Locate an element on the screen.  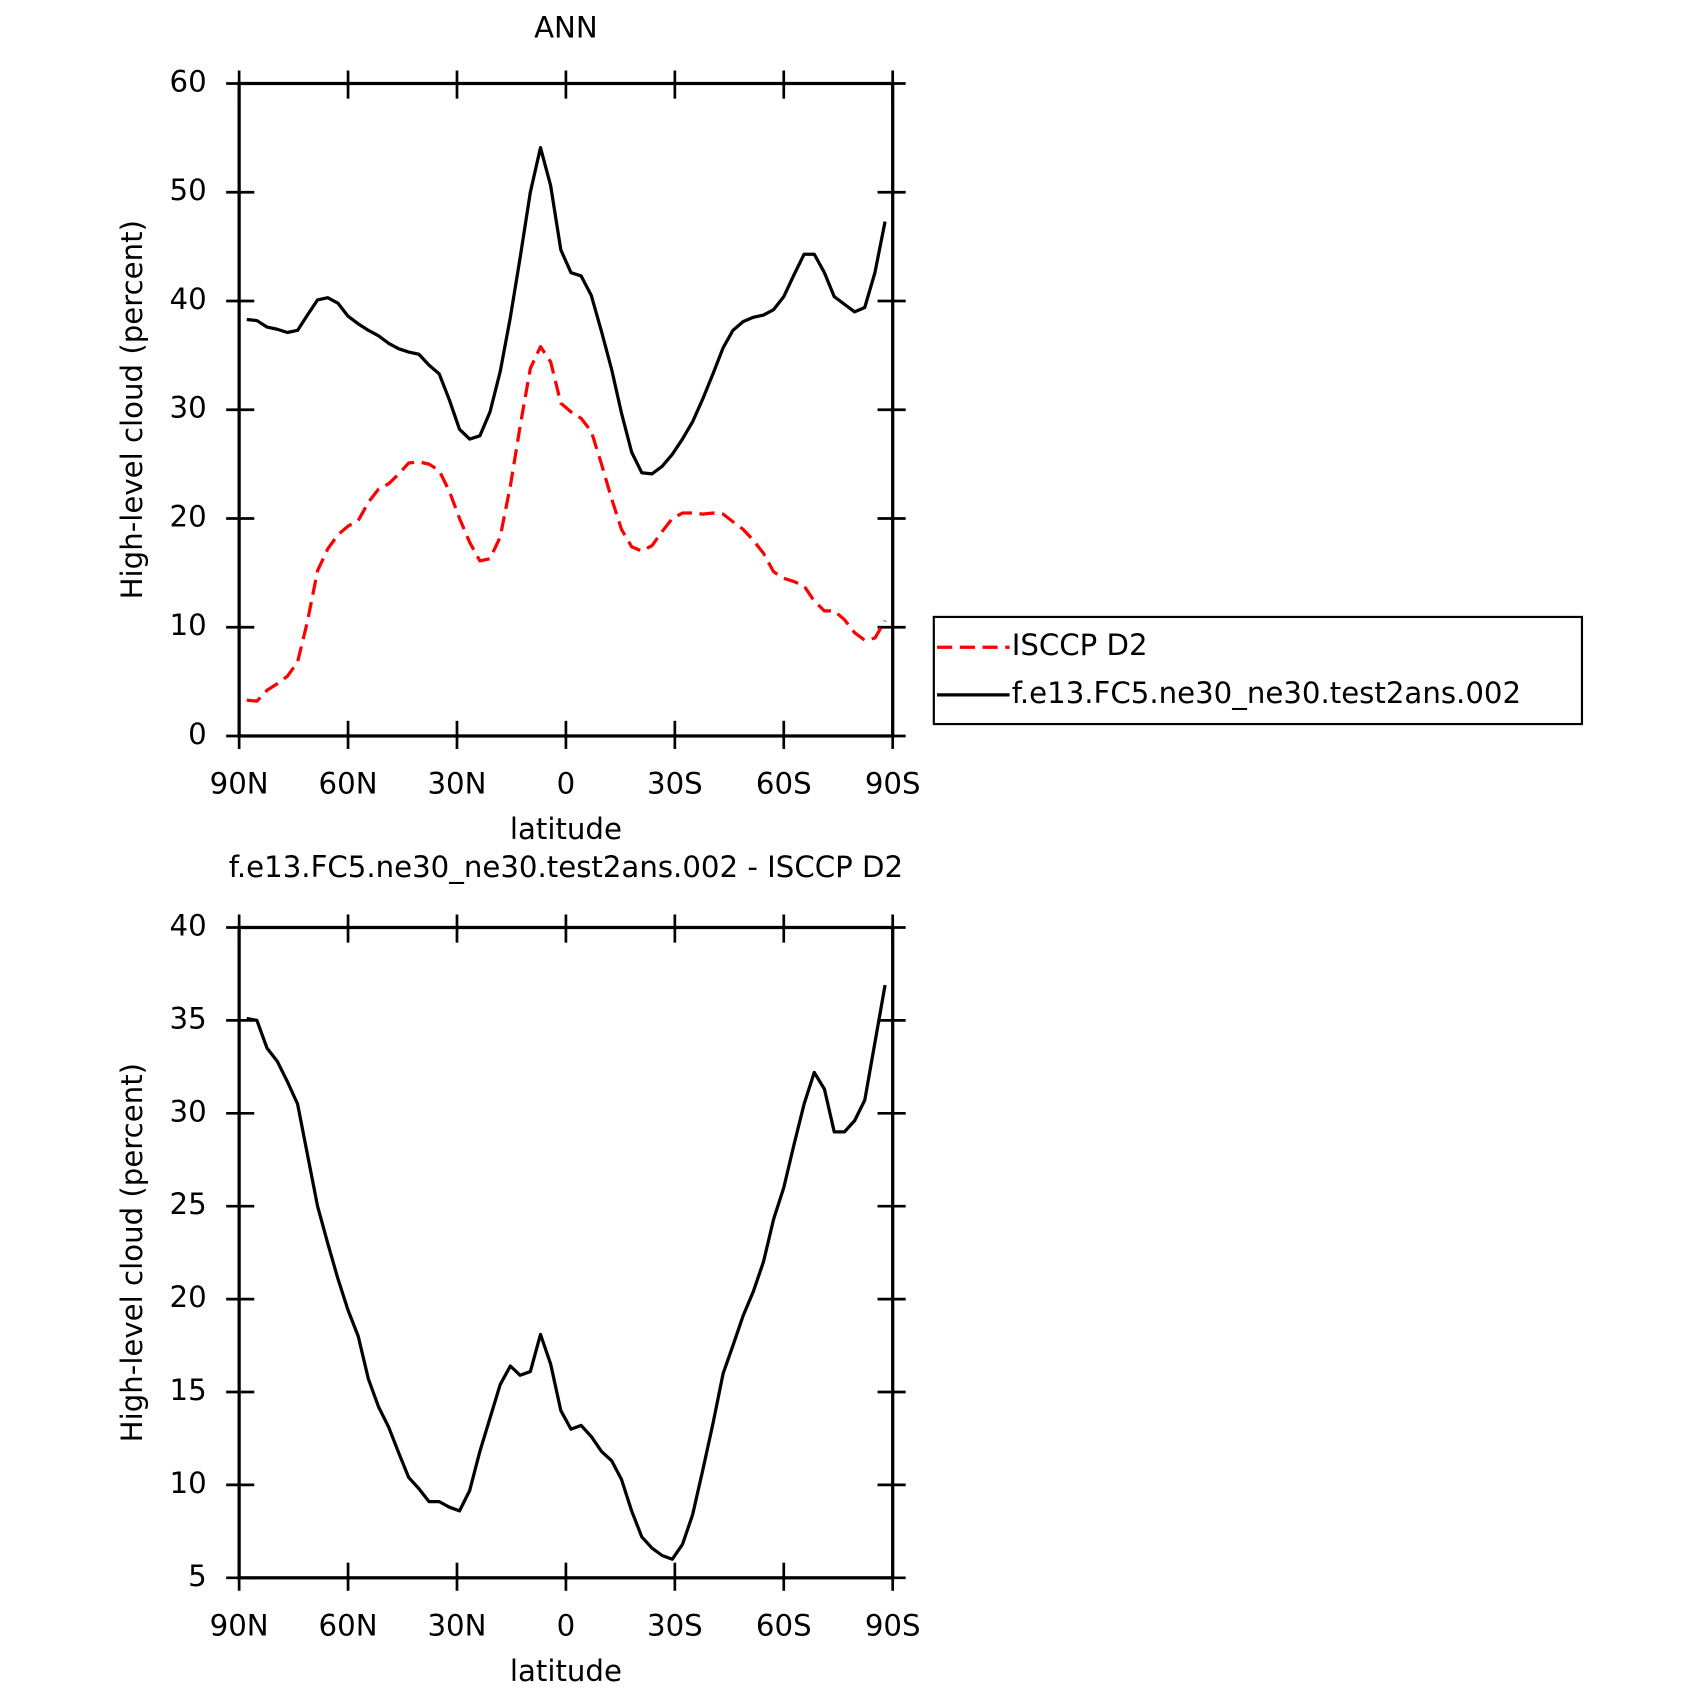
y-tick-label: 60 is located at coordinates (187, 81).